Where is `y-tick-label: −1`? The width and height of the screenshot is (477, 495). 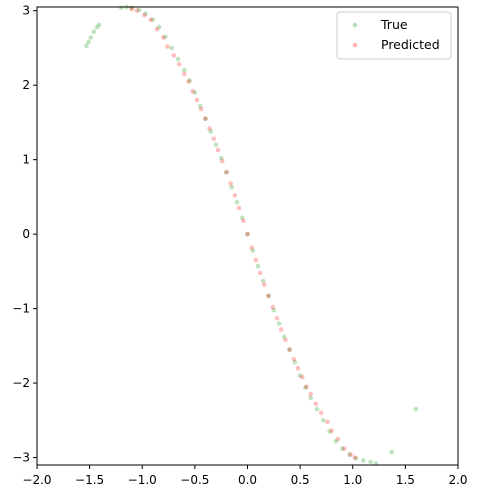 y-tick-label: −1 is located at coordinates (21, 309).